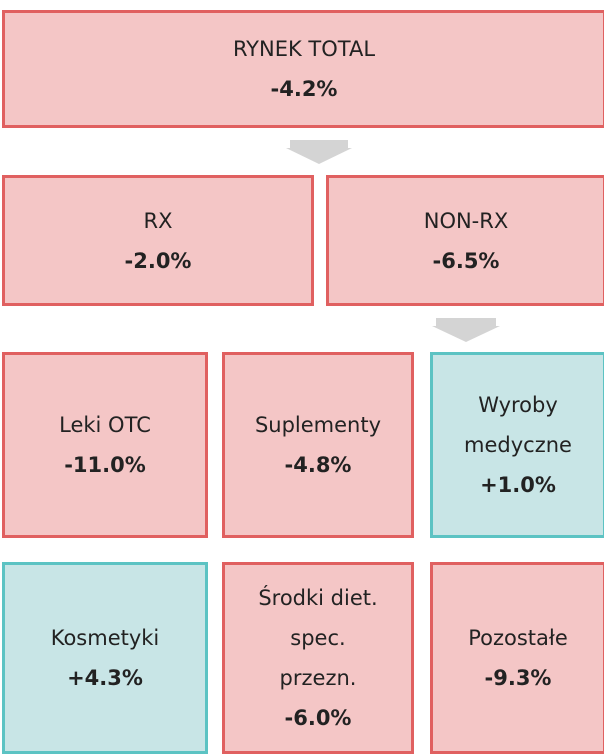 The width and height of the screenshot is (604, 754). What do you see at coordinates (105, 425) in the screenshot?
I see `box-label: Leki OTC` at bounding box center [105, 425].